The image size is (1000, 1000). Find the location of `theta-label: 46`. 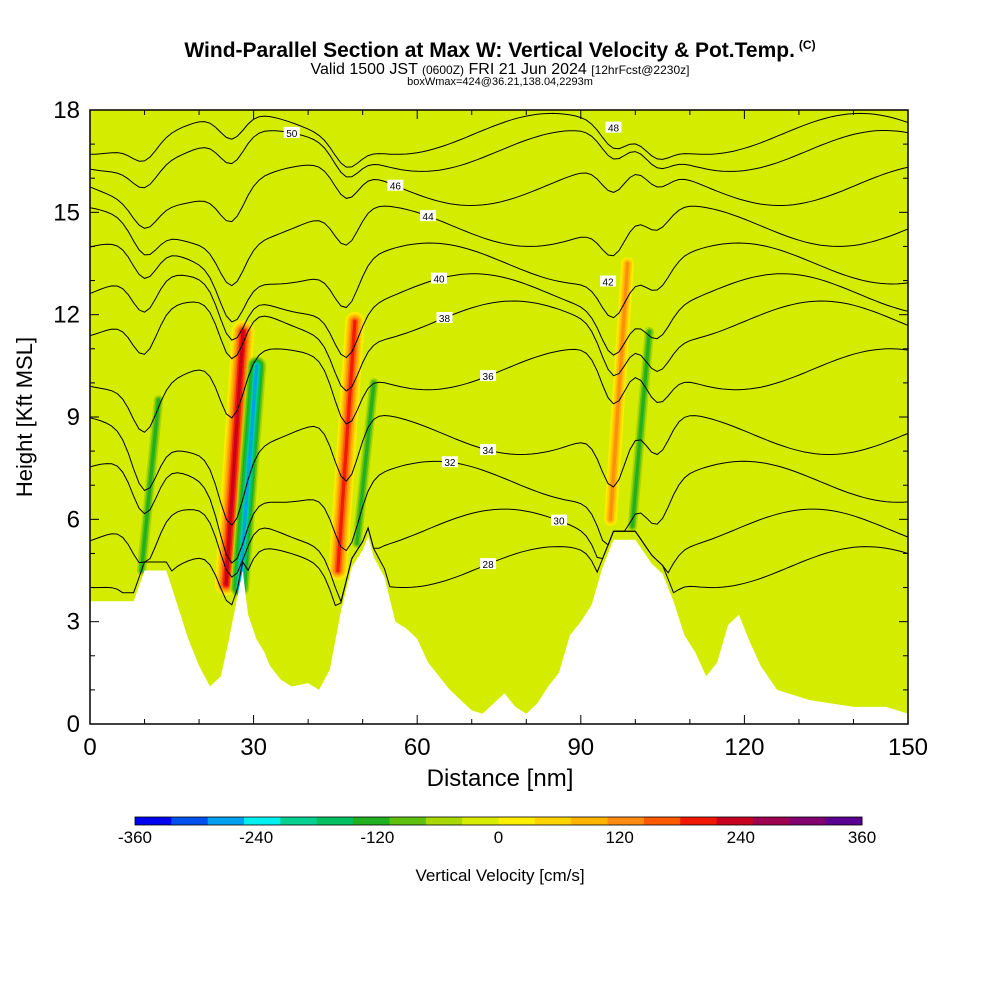

theta-label: 46 is located at coordinates (396, 187).